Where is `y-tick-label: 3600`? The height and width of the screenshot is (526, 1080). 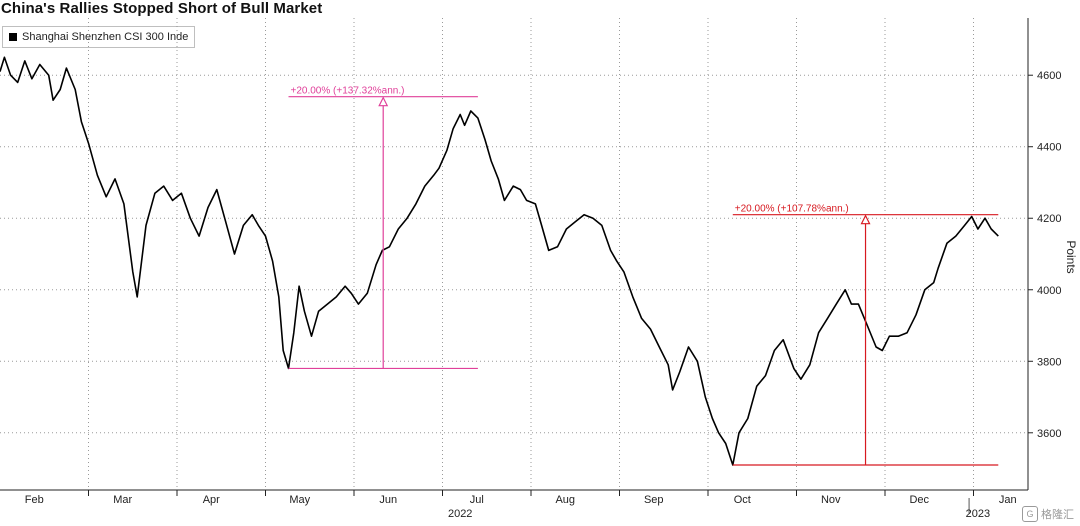
y-tick-label: 3600 is located at coordinates (1049, 434).